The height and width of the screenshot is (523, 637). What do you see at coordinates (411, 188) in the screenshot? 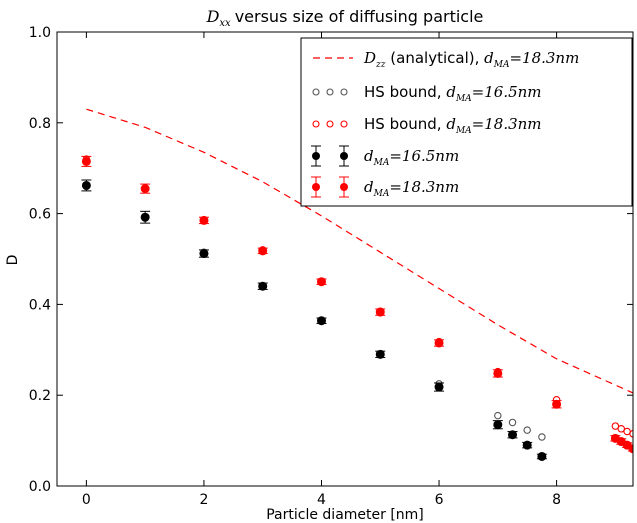
I see `legend-label: dMA=18.3nm` at bounding box center [411, 188].